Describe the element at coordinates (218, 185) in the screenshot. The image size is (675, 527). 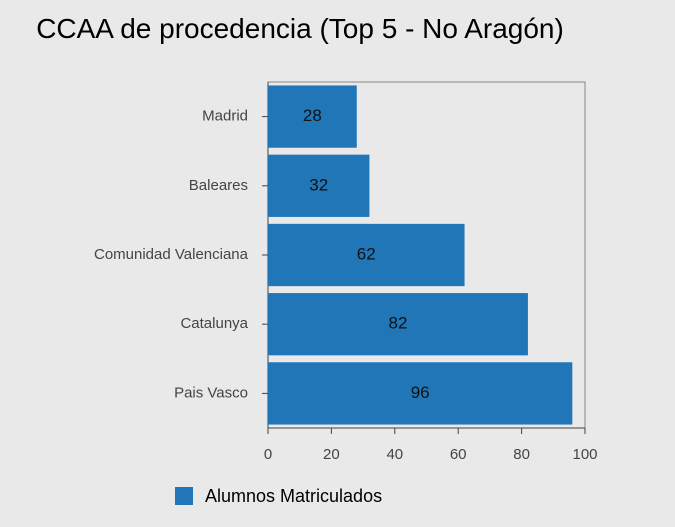
I see `y-tick-label: Baleares` at that location.